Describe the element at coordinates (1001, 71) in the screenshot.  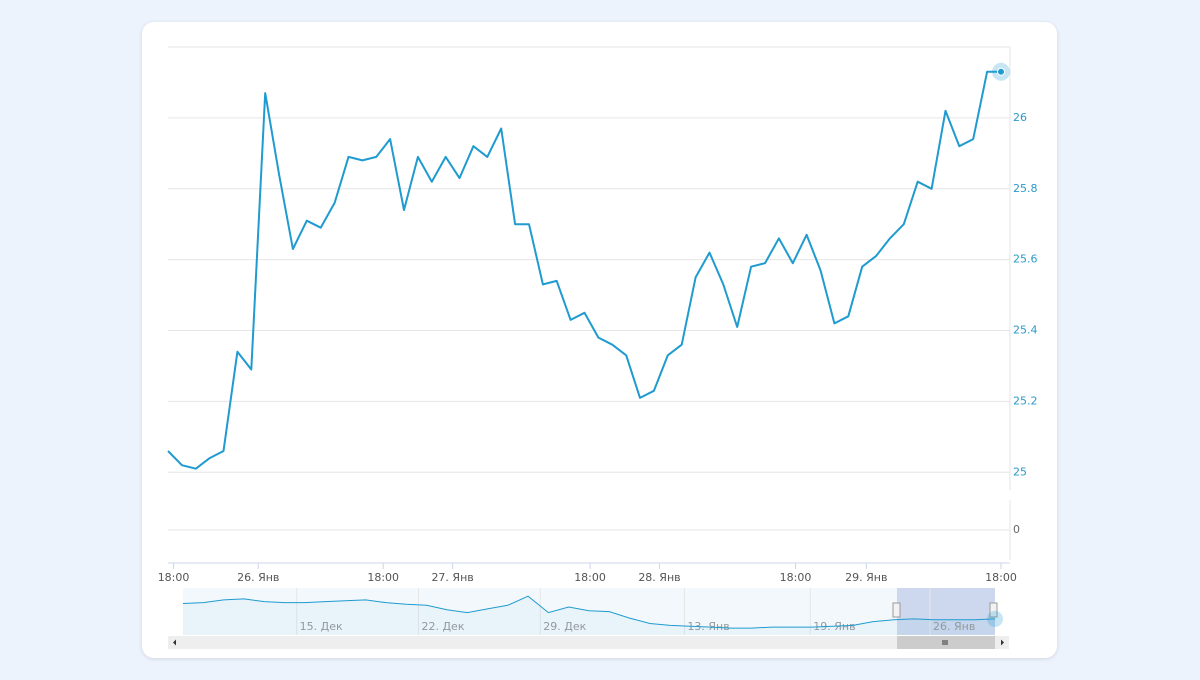
I see `last-point` at that location.